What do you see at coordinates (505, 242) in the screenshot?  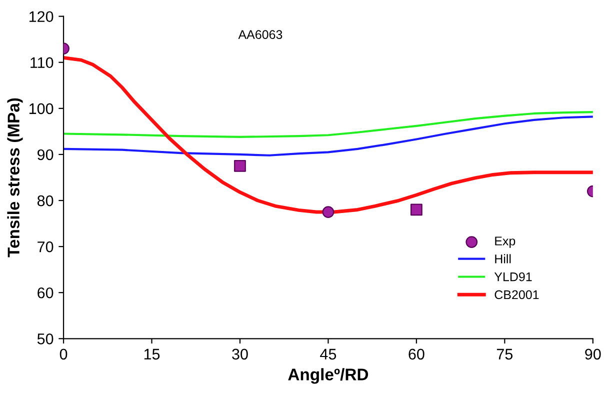 I see `legend-label: Exp` at bounding box center [505, 242].